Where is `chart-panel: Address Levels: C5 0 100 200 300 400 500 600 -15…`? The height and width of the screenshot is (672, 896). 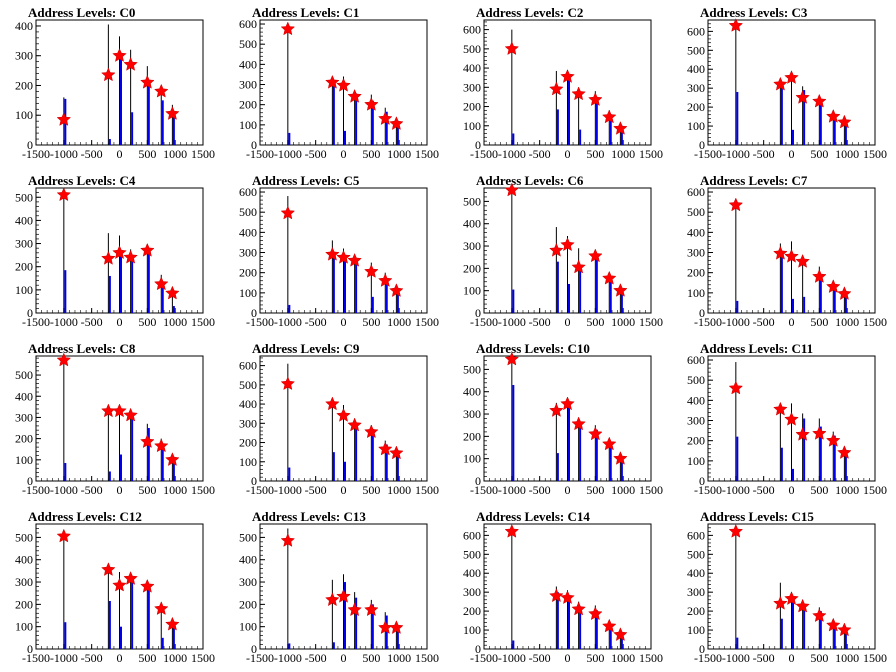 chart-panel: Address Levels: C5 0 100 200 300 400 500 600 -15… is located at coordinates (339, 251).